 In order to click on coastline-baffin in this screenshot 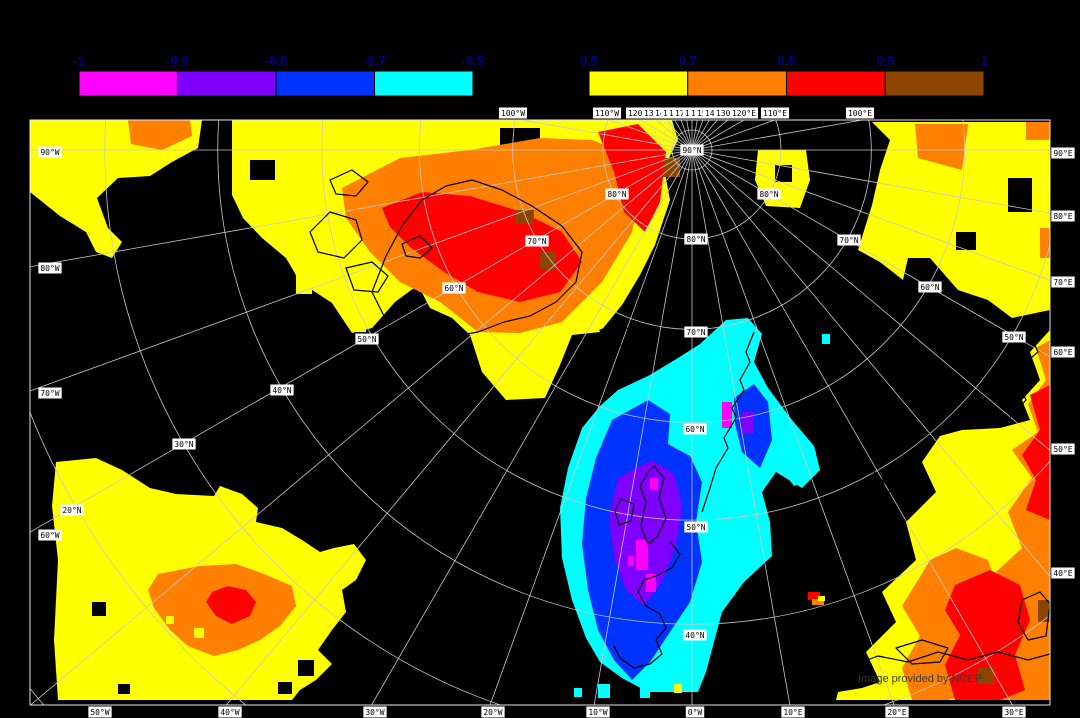, I will do `click(336, 235)`.